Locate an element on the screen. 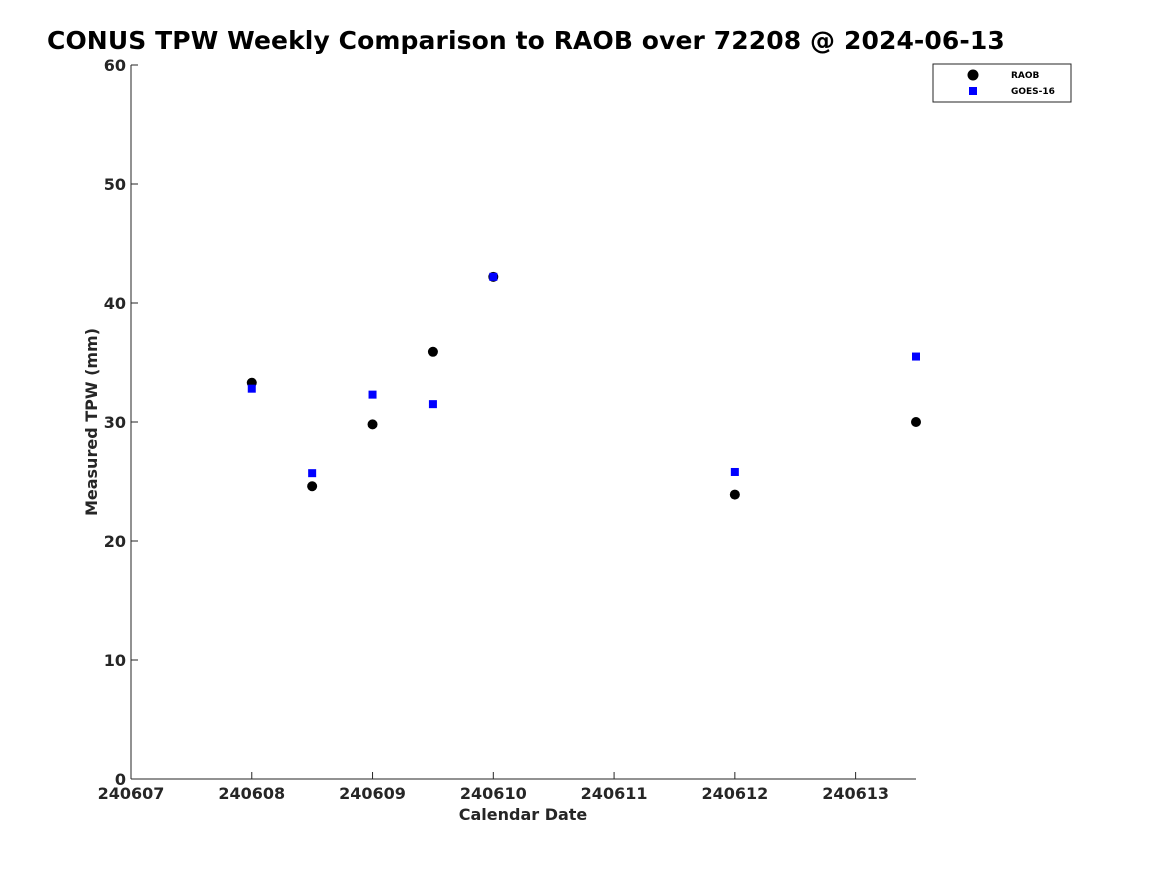  x-tick-label: 240610 is located at coordinates (493, 793).